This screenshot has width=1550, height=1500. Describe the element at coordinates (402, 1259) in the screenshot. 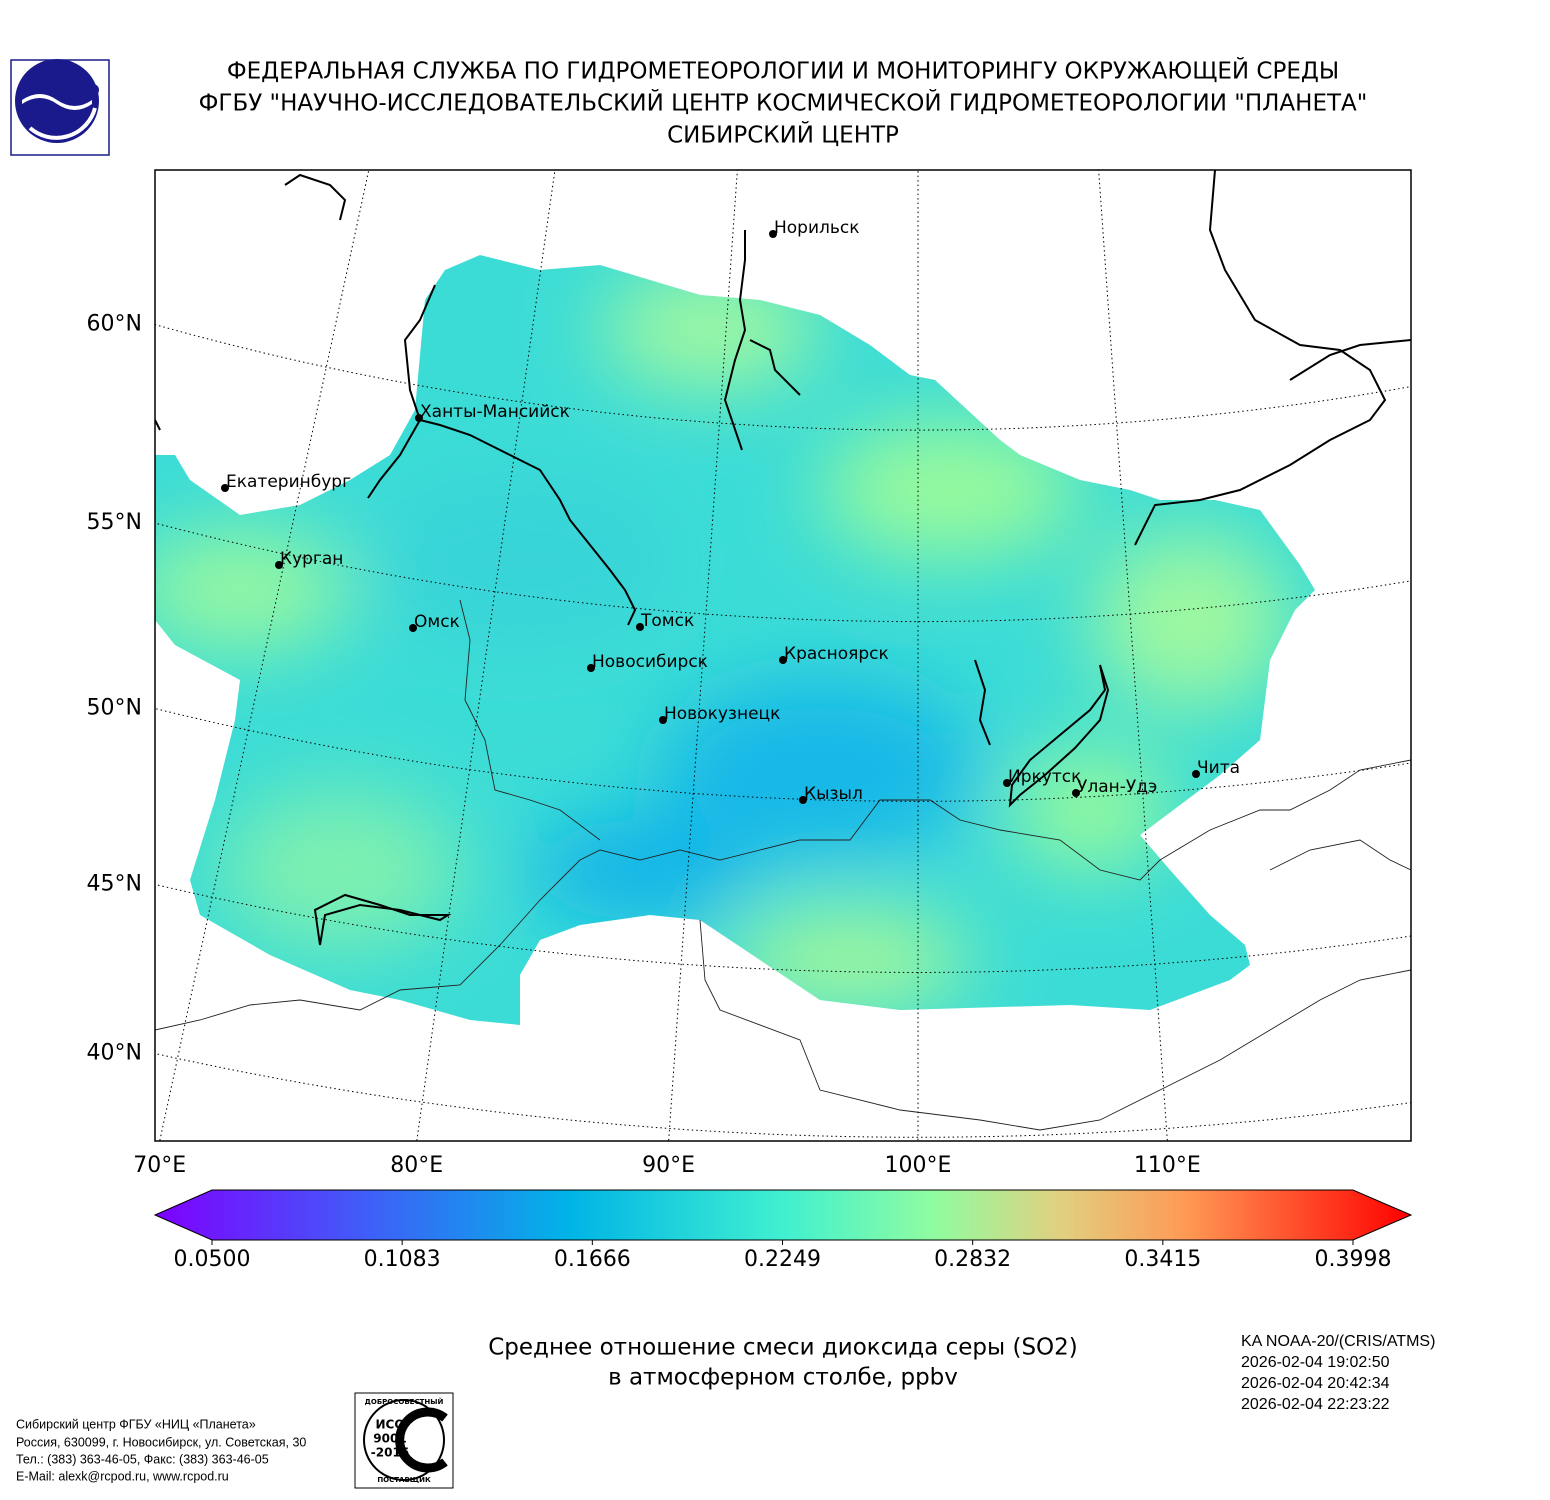

I see `colorbar-tick-label: 0.1083` at that location.